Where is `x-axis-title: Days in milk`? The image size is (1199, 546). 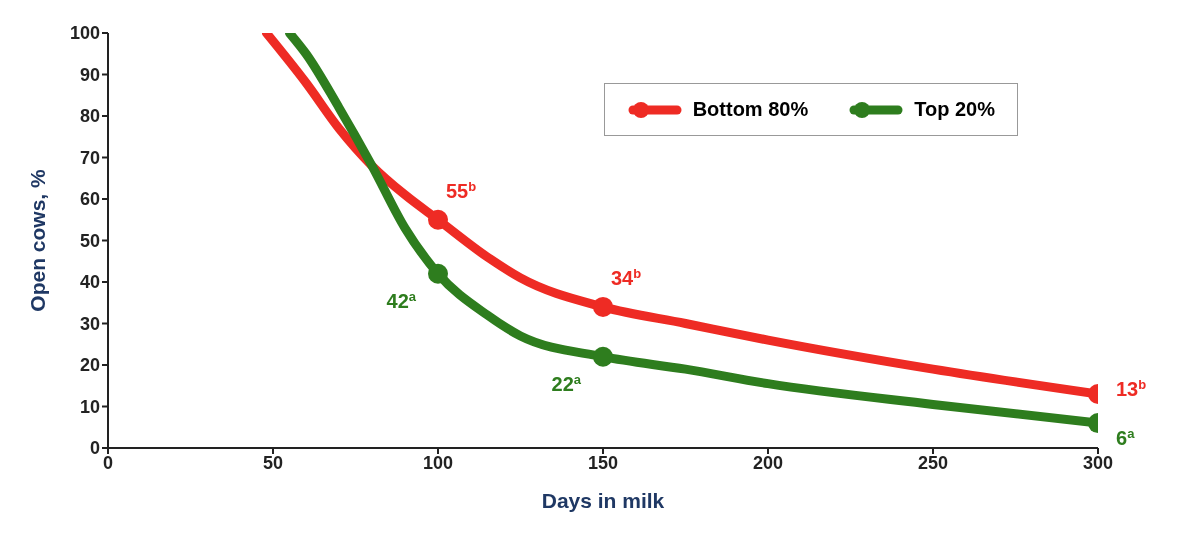 x-axis-title: Days in milk is located at coordinates (603, 500).